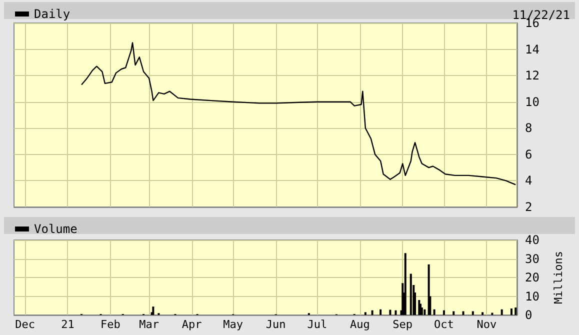 This screenshot has height=335, width=579. Describe the element at coordinates (67, 324) in the screenshot. I see `x-tick-label: 21` at that location.